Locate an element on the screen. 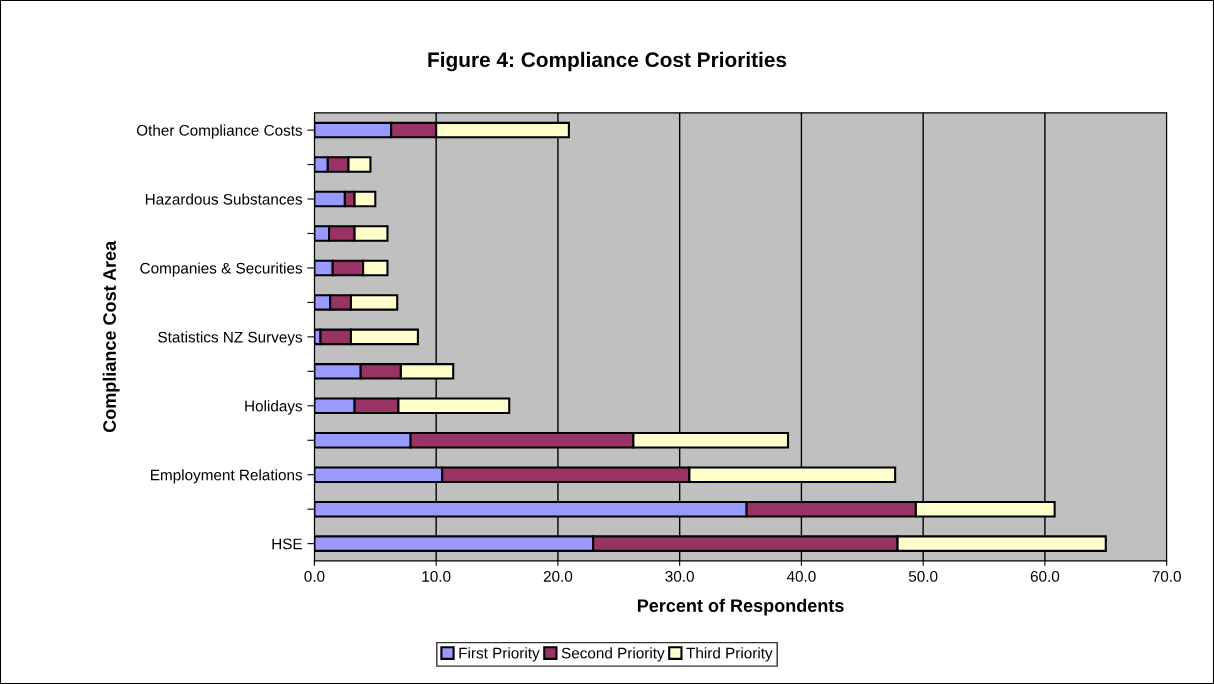 The width and height of the screenshot is (1214, 684). x-tick-label: 10.0 is located at coordinates (436, 576).